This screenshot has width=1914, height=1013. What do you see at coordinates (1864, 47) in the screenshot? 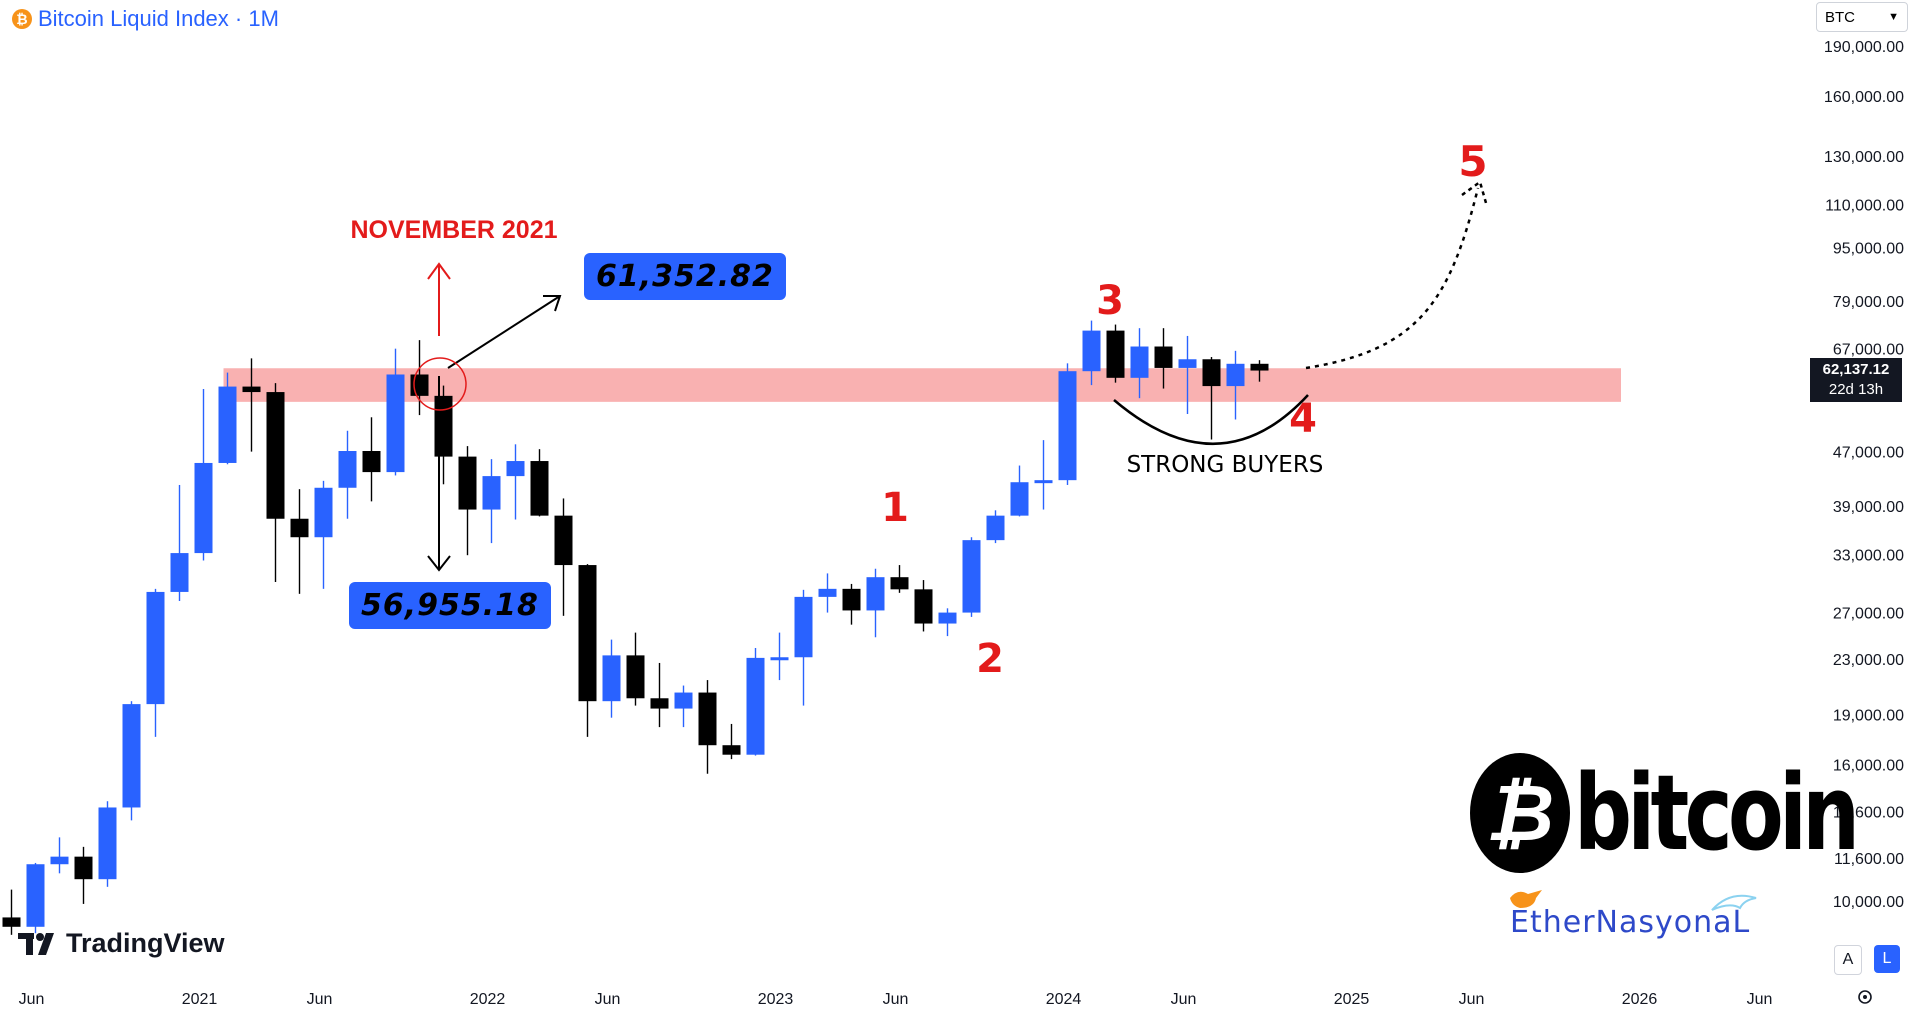
I see `price-tick-label: 190,000.00` at bounding box center [1864, 47].